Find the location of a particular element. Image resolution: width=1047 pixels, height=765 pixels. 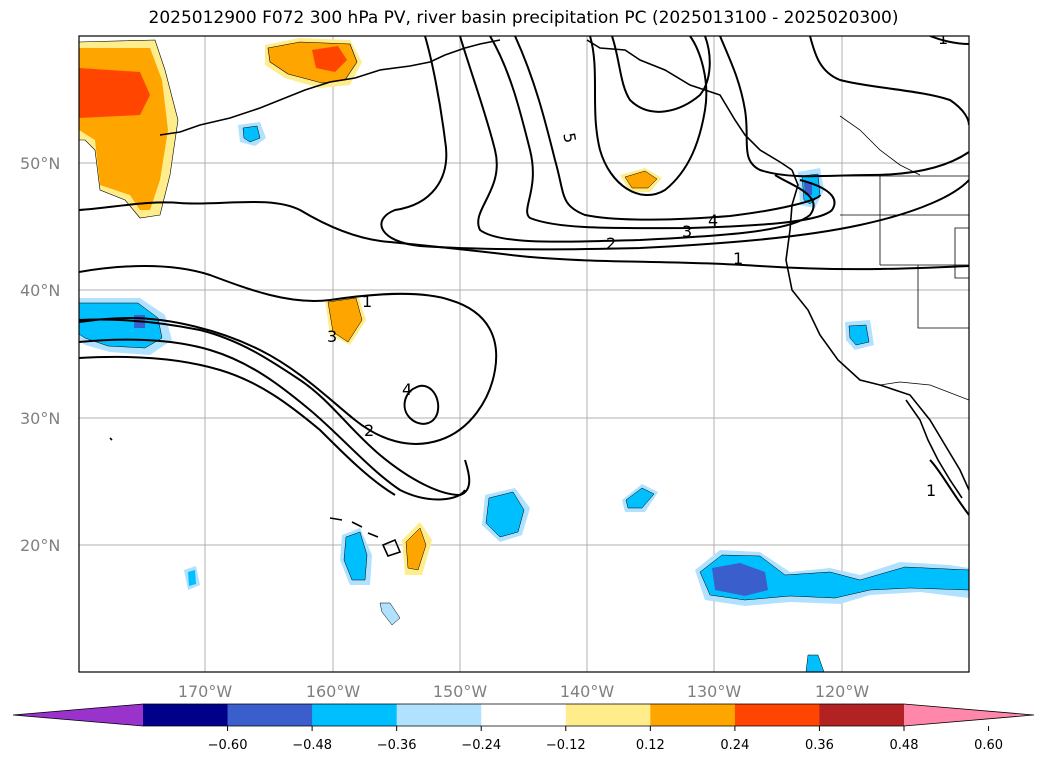

colorbar-tick-label: −0.24 is located at coordinates (481, 745).